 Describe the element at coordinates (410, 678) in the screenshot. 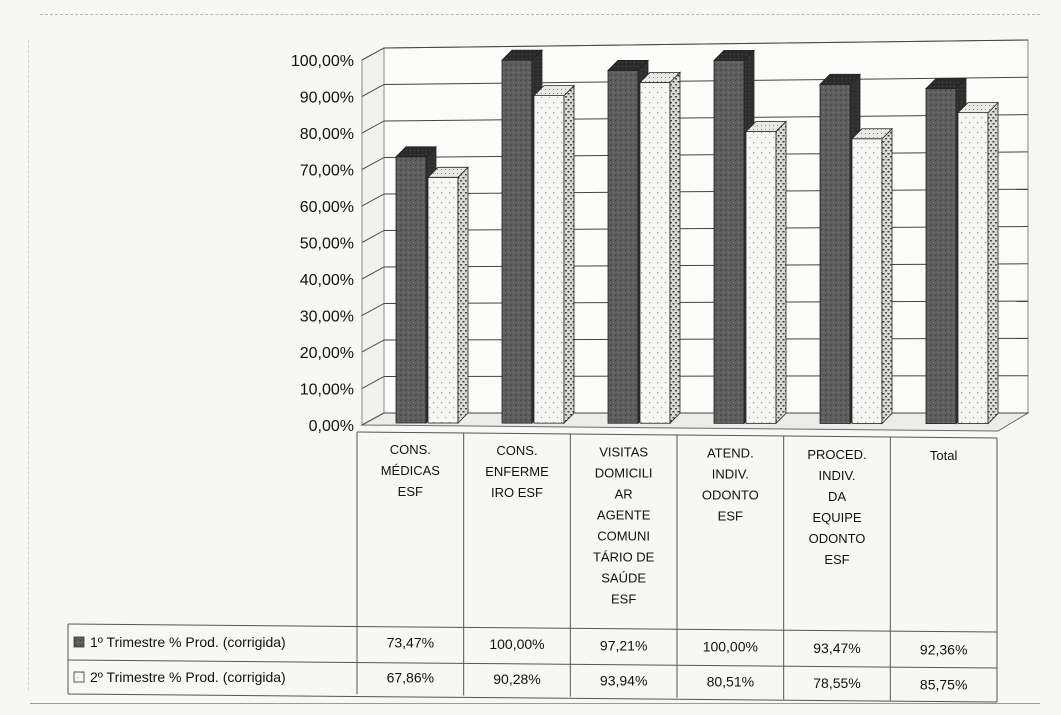

I see `data-label: 67,86%` at that location.